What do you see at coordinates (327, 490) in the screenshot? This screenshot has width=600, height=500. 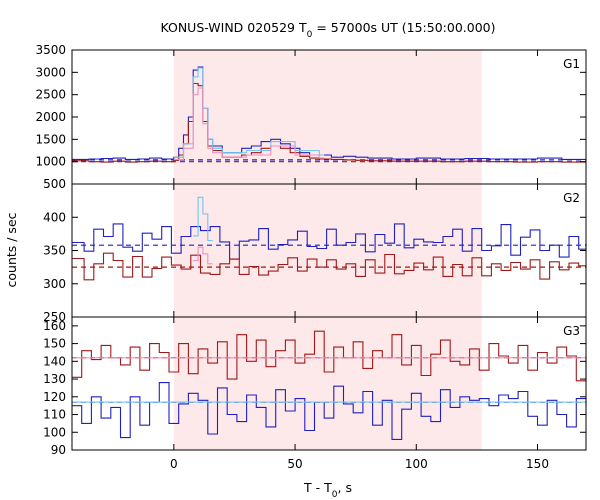 I see `x-axis-label: T - T0, s` at bounding box center [327, 490].